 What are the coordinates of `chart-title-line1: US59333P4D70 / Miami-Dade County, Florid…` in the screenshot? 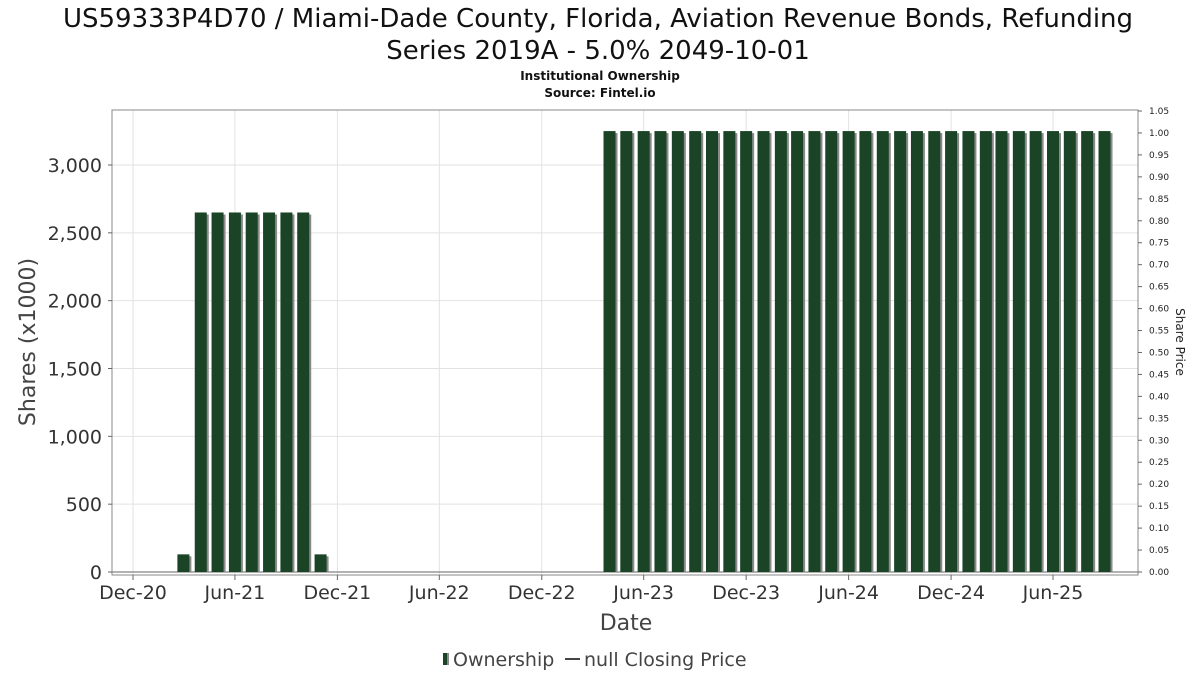 It's located at (598, 19).